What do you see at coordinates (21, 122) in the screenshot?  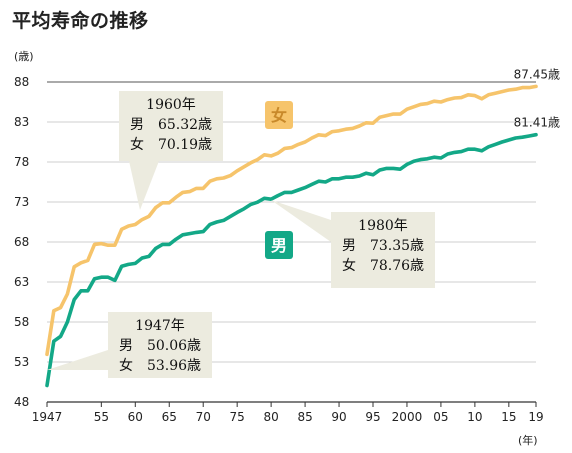 I see `y-tick-label: 83` at bounding box center [21, 122].